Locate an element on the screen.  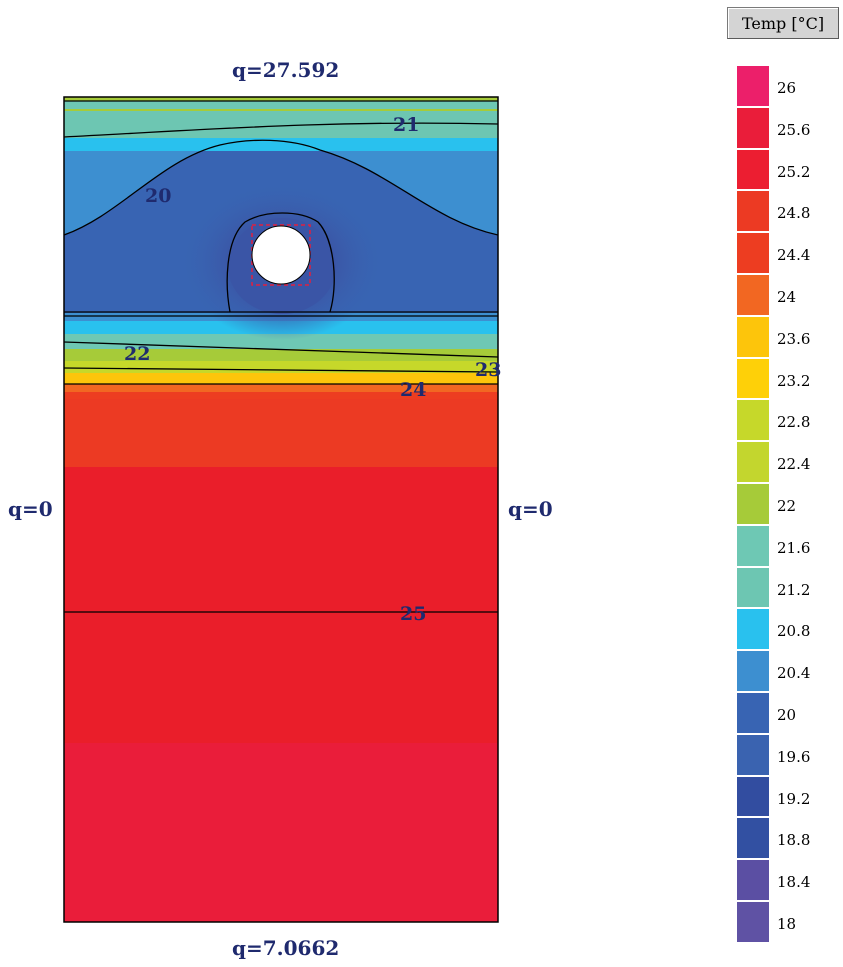
legend-label: 21.2 is located at coordinates (794, 589).